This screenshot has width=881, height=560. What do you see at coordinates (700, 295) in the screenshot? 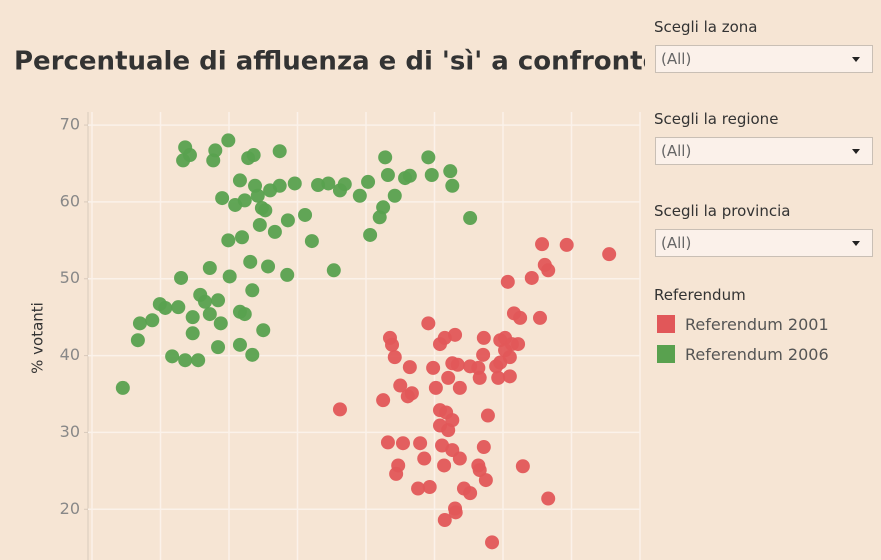
I see `legend-title: Referendum` at bounding box center [700, 295].